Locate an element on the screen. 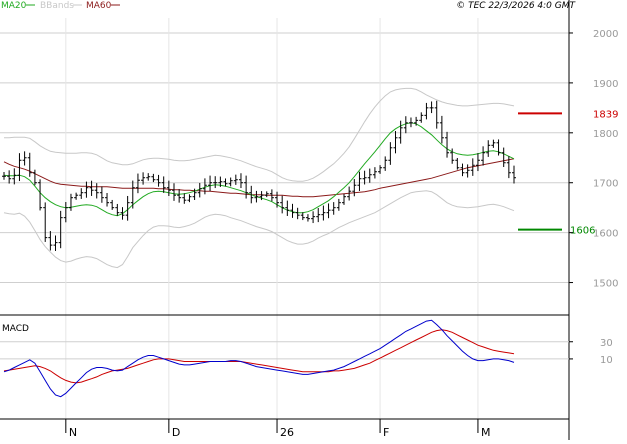 This screenshot has height=444, width=627. header-legend: MA20 BBands MA60 is located at coordinates (60, 6).